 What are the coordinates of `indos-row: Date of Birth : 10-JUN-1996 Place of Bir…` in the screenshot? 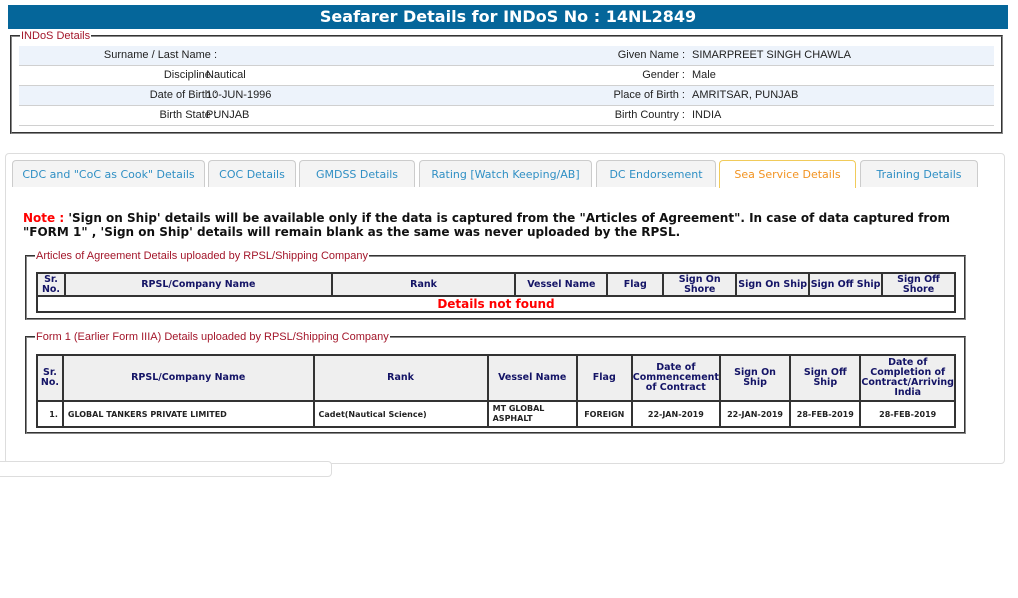 It's located at (506, 96).